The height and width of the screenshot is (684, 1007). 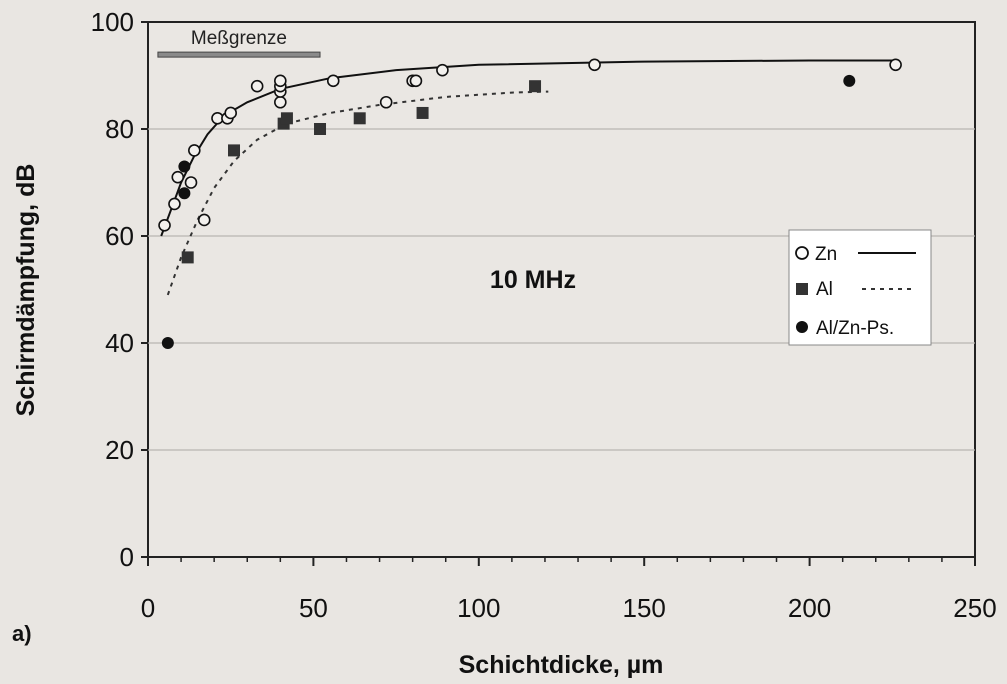 What do you see at coordinates (119, 236) in the screenshot?
I see `y-tick-label-60: 60` at bounding box center [119, 236].